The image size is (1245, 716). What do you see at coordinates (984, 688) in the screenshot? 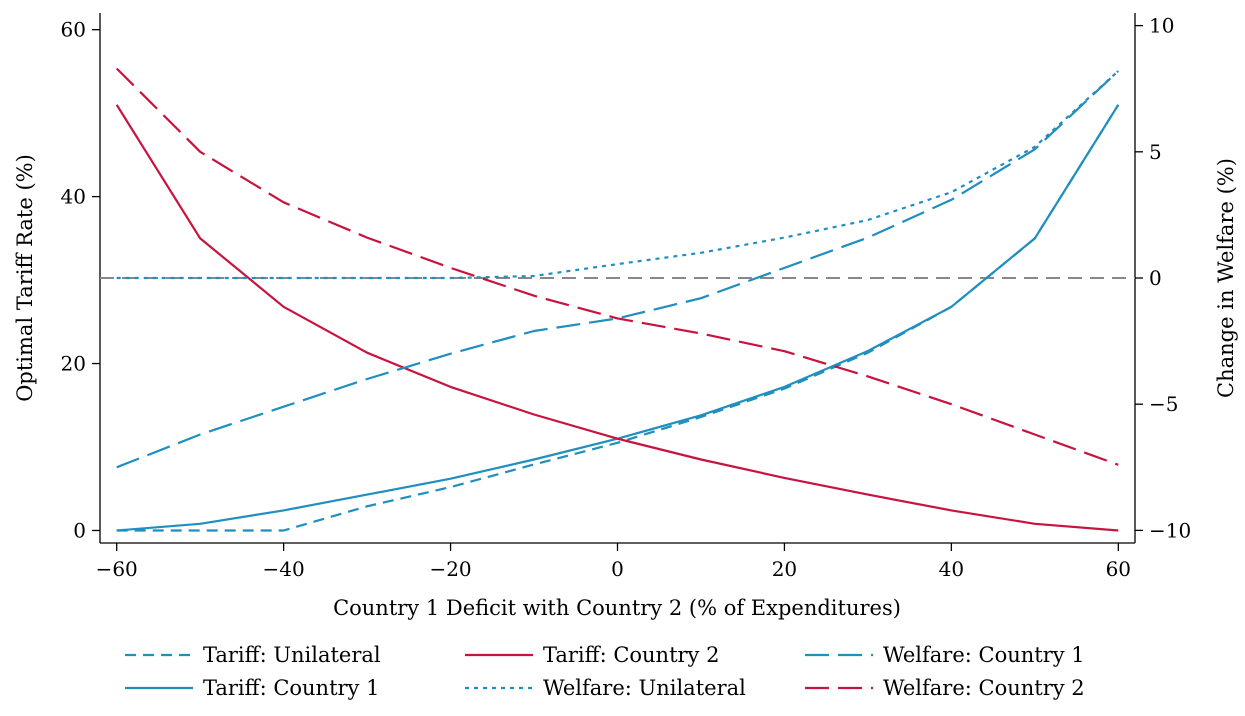
I see `legend-label: Welfare: Country 2` at bounding box center [984, 688].